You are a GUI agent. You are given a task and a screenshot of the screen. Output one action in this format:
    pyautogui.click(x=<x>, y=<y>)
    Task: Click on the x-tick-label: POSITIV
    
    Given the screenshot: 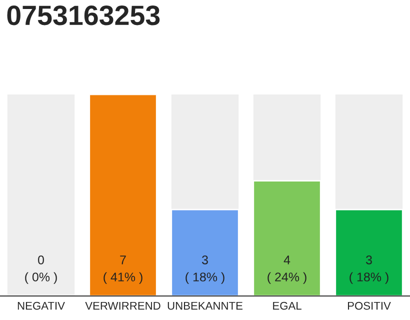 What is the action you would take?
    pyautogui.click(x=369, y=306)
    